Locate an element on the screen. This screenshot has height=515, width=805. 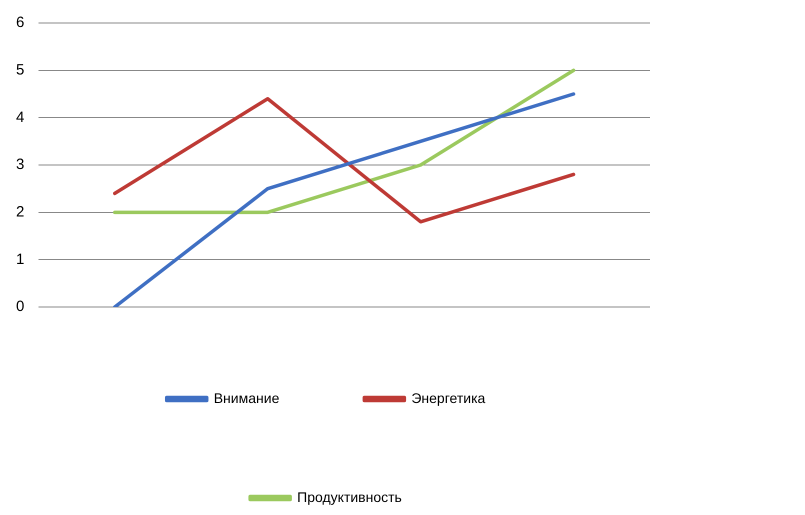
y-tick-label: 5 is located at coordinates (20, 69).